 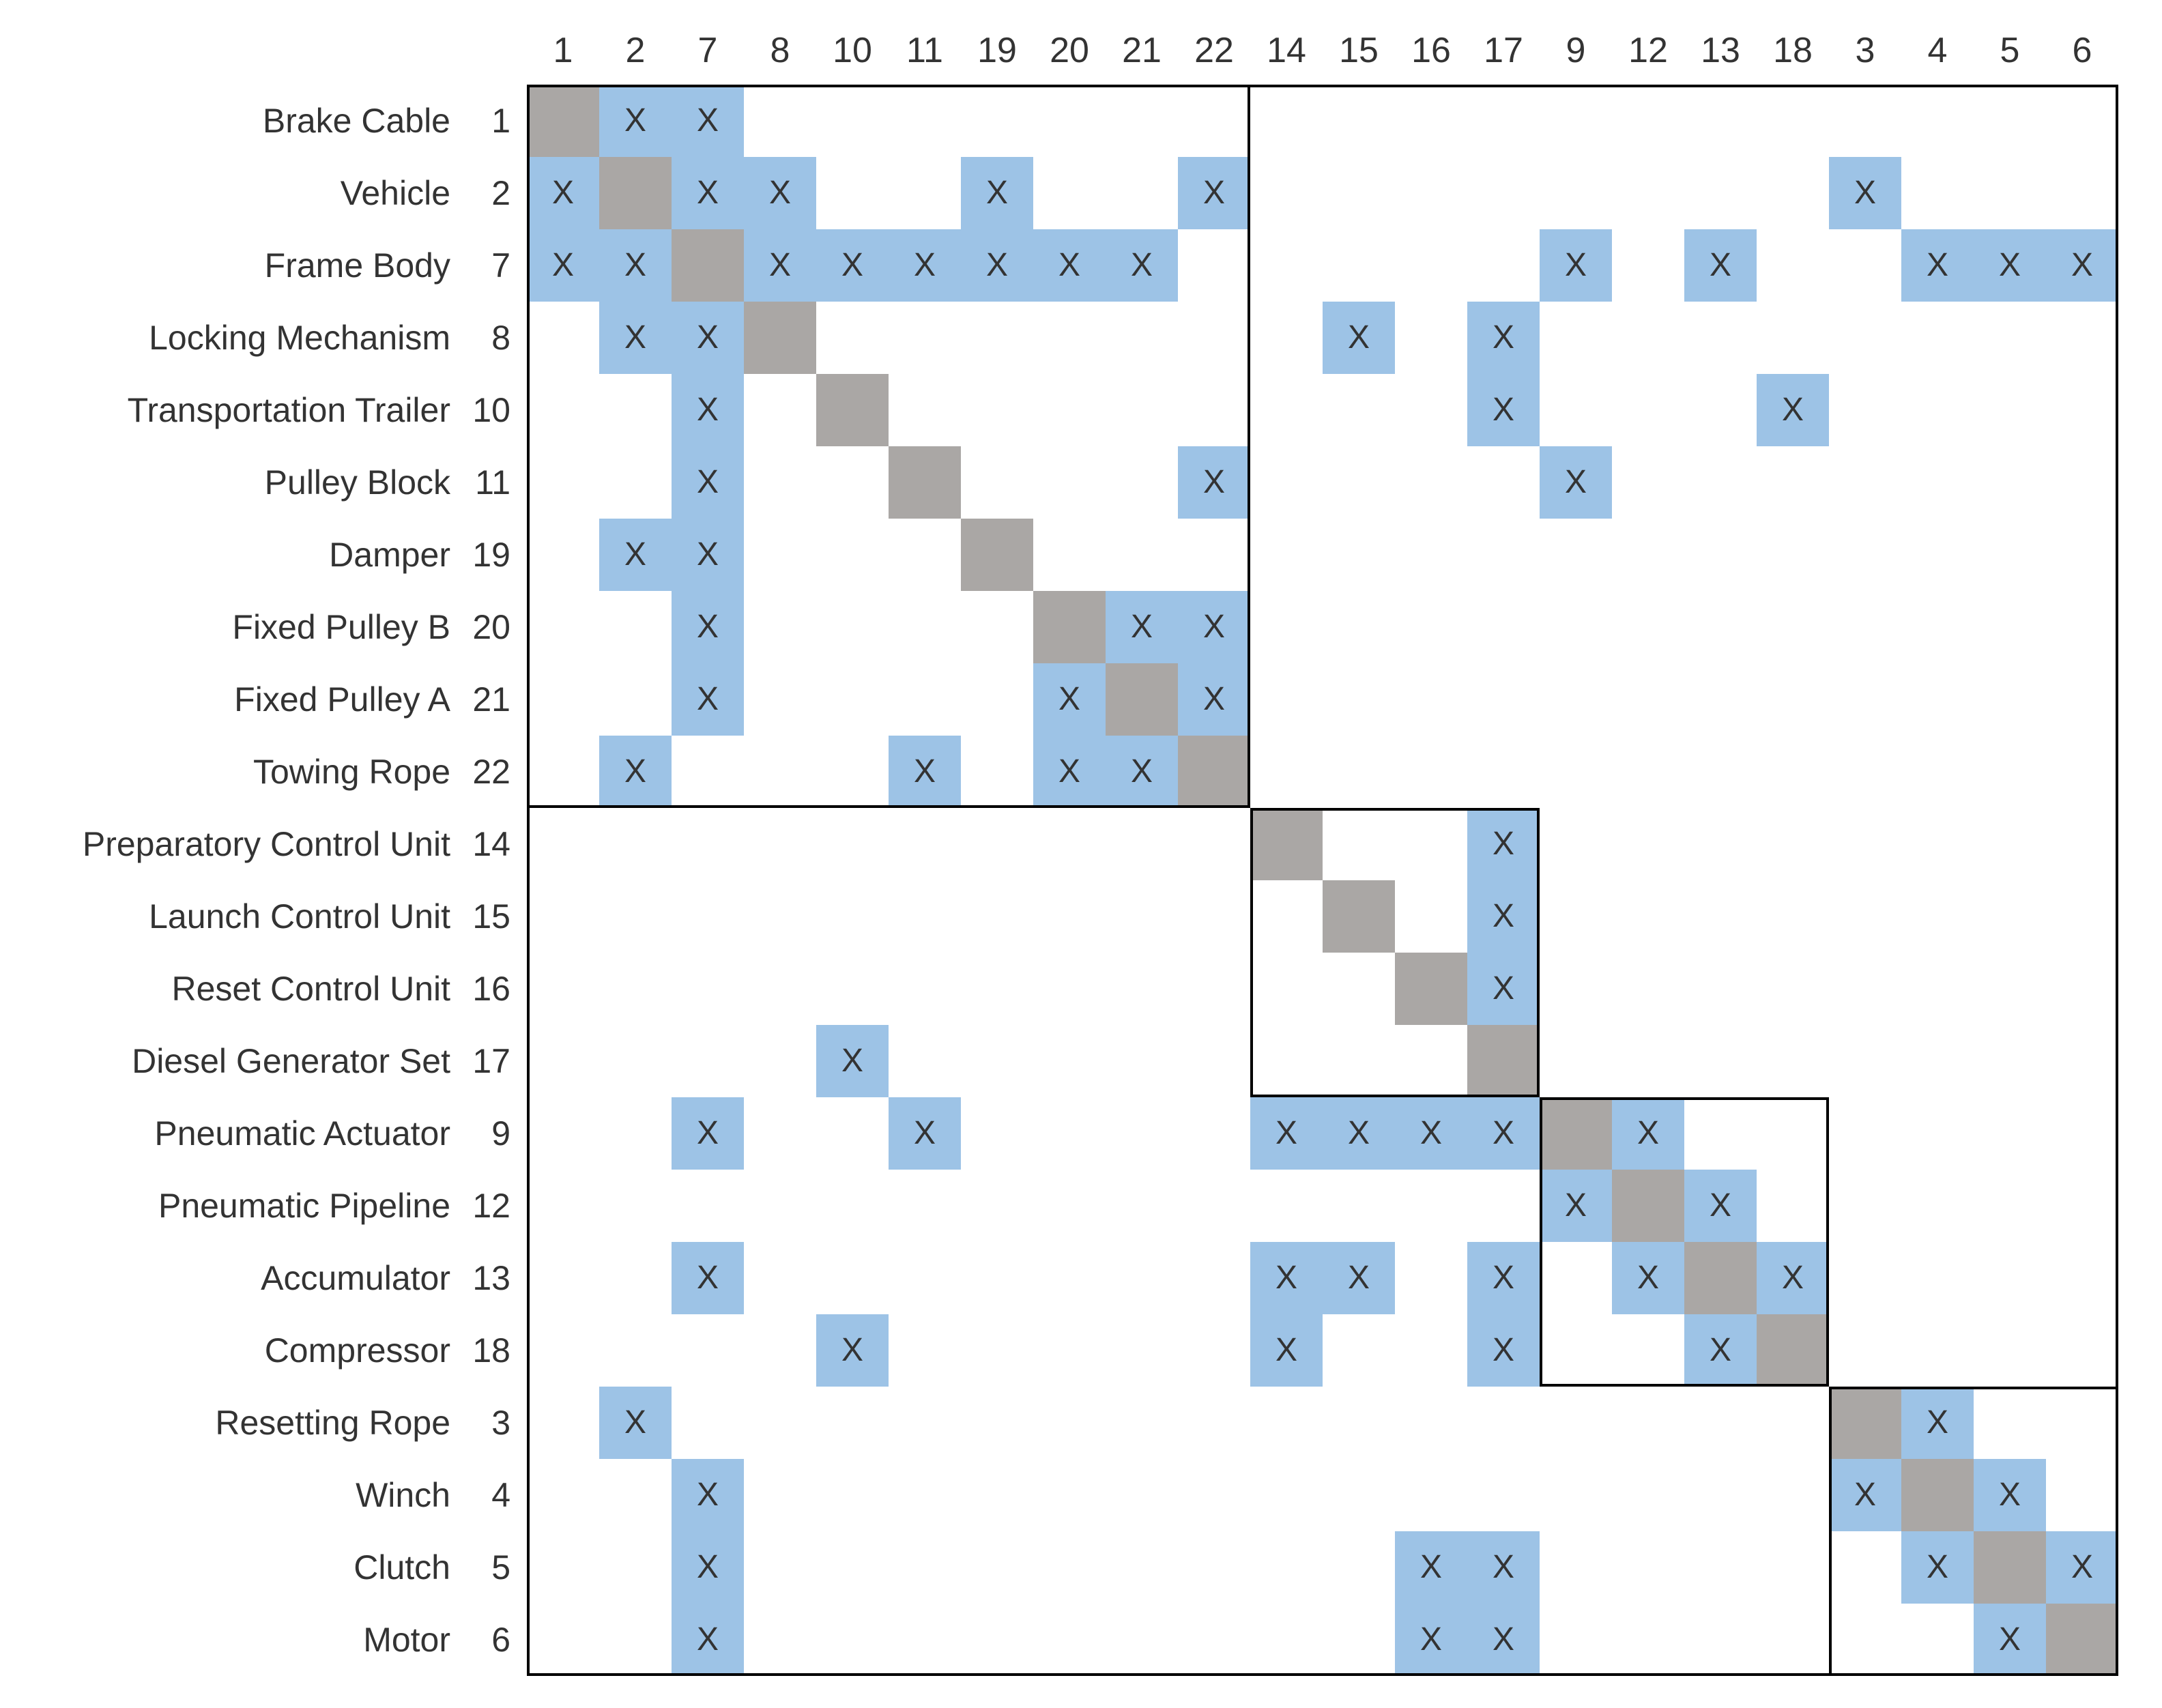 What do you see at coordinates (402, 1568) in the screenshot?
I see `row-label-name: Clutch` at bounding box center [402, 1568].